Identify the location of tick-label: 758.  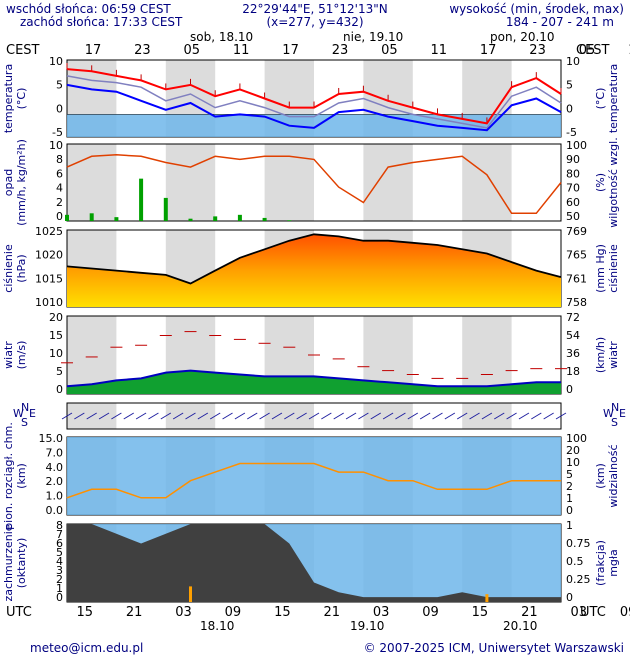
(576, 302).